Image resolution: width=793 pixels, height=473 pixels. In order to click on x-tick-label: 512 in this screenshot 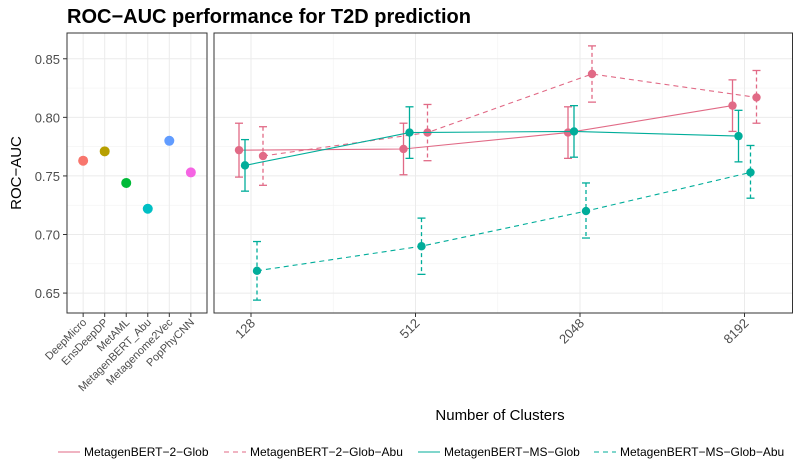, I will do `click(410, 329)`.